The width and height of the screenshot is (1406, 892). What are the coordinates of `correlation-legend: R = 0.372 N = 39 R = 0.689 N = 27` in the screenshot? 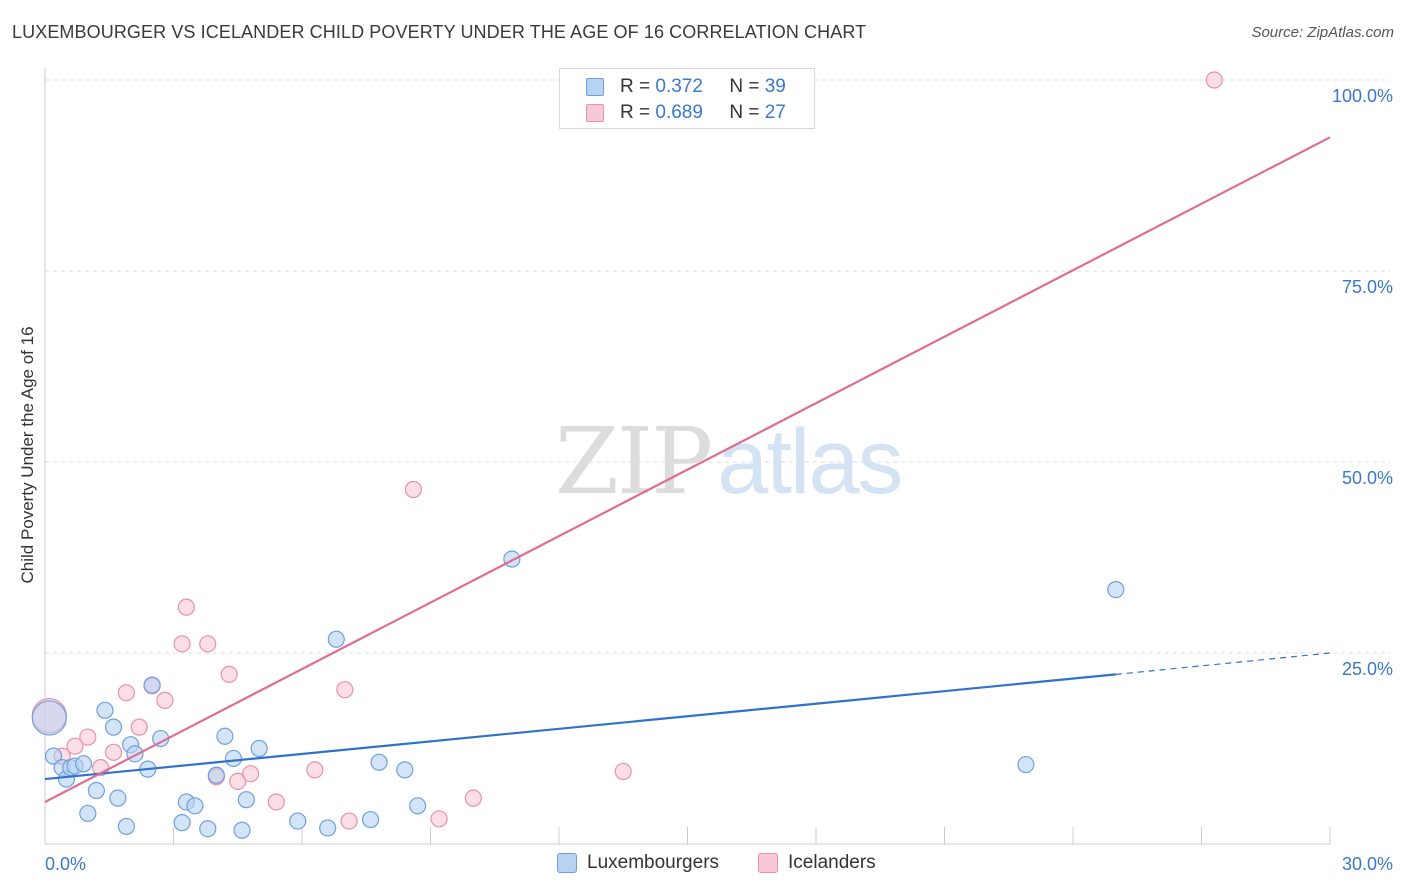 It's located at (687, 98).